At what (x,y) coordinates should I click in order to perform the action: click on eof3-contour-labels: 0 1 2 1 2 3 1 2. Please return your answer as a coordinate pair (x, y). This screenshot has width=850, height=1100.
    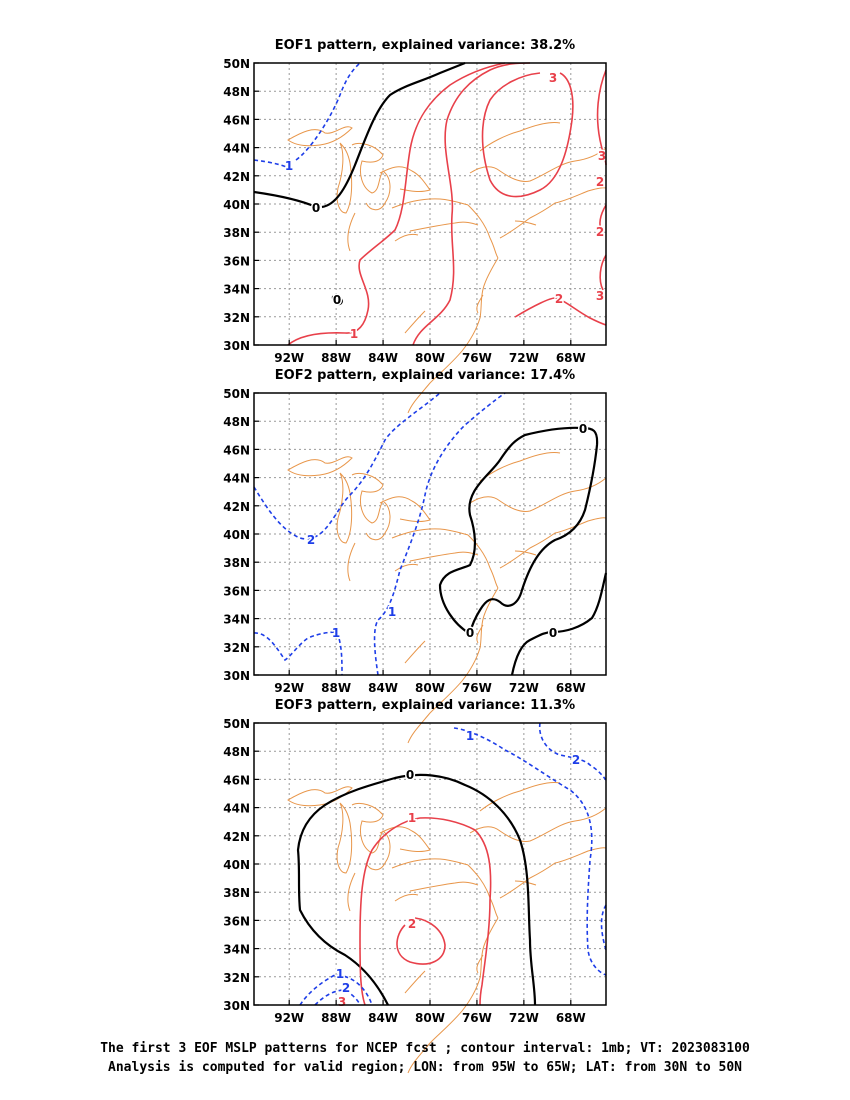
    Looking at the image, I should click on (457, 869).